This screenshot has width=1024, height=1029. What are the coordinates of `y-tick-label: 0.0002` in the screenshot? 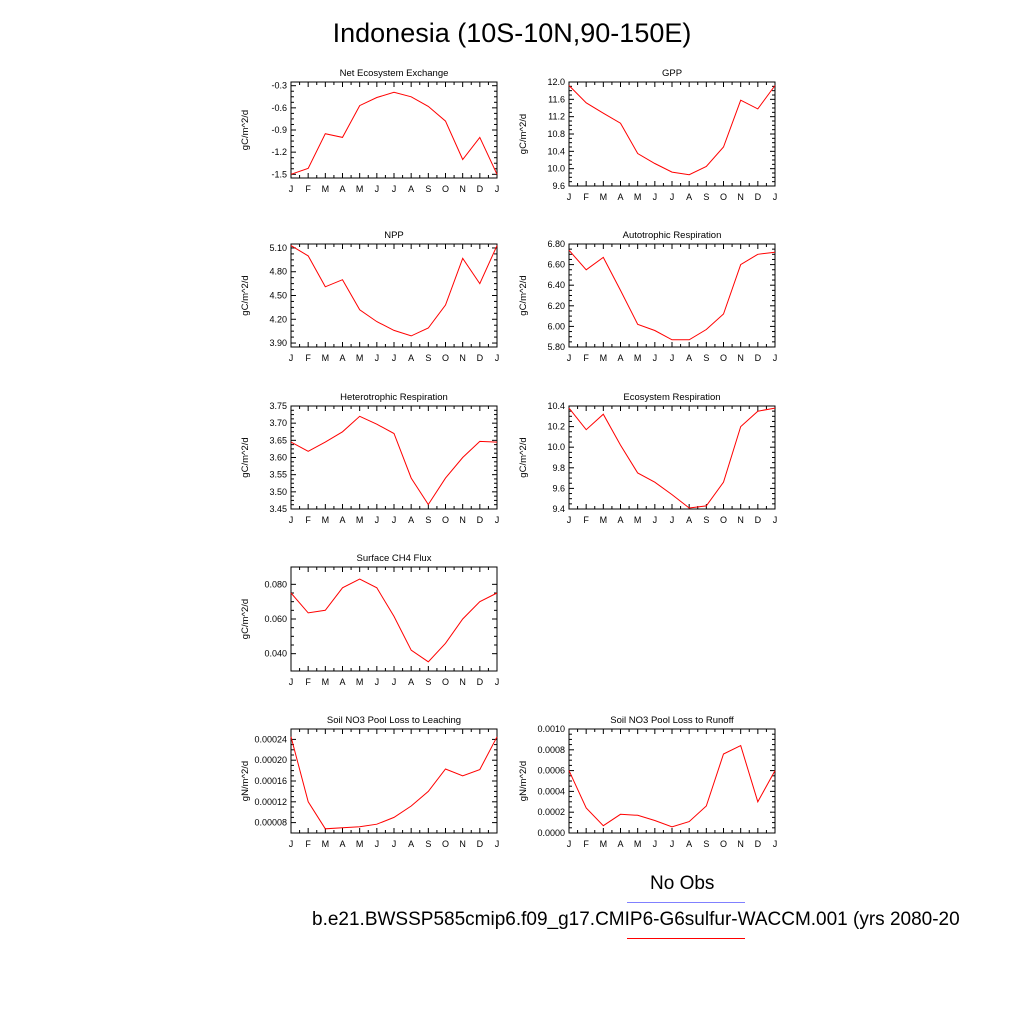 It's located at (551, 812).